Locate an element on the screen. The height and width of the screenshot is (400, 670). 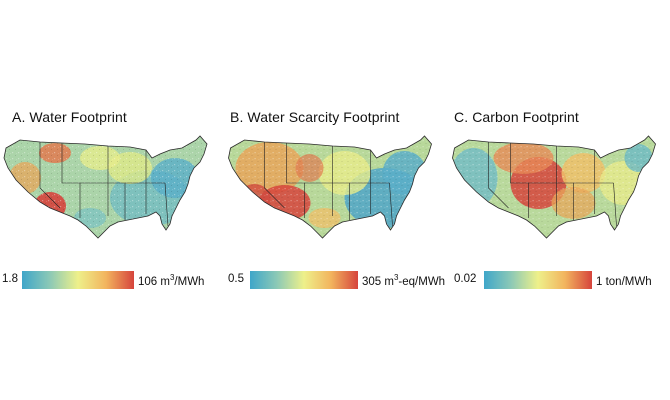
legend-min: 0.02 is located at coordinates (465, 279).